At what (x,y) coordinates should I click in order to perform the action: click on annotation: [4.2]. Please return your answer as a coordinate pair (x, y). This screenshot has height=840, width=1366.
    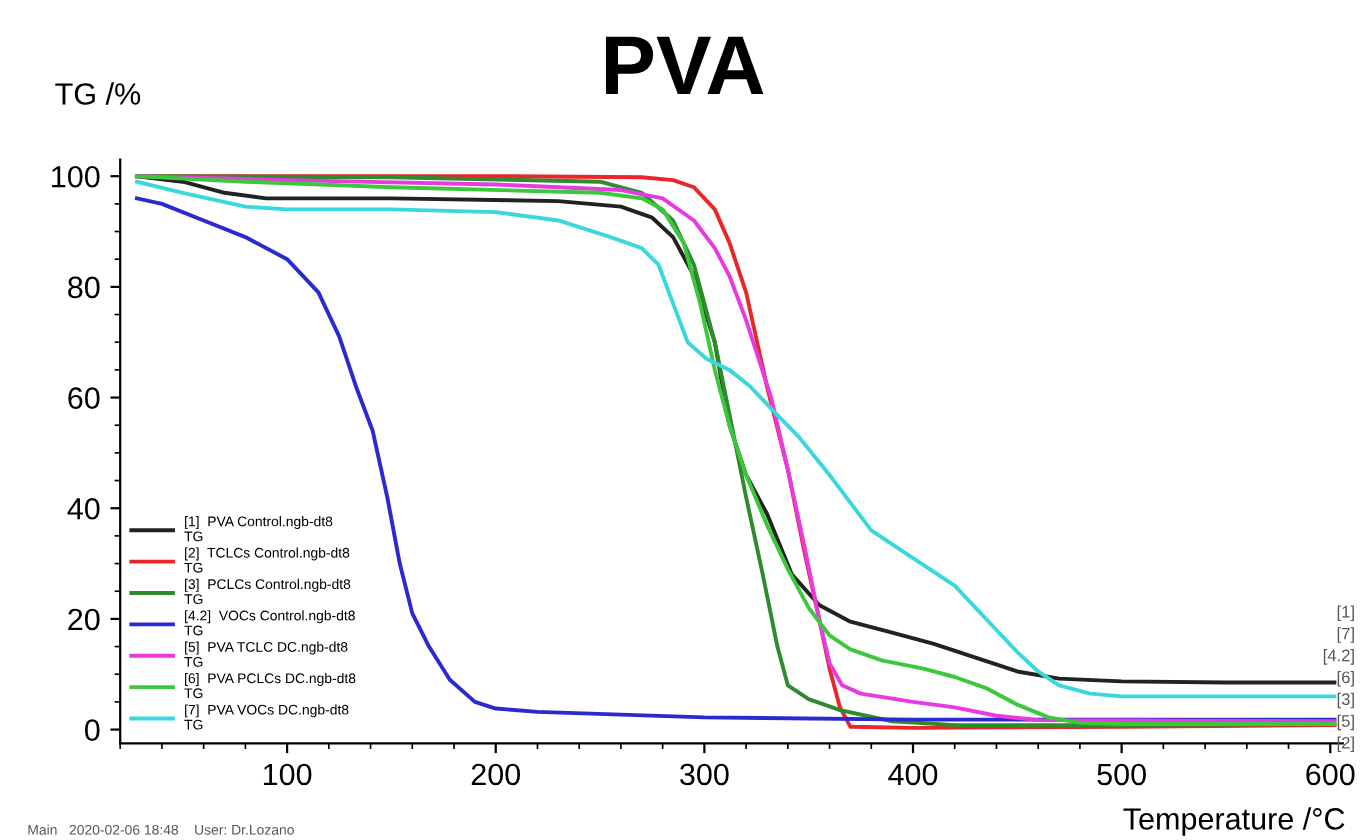
    Looking at the image, I should click on (1338, 657).